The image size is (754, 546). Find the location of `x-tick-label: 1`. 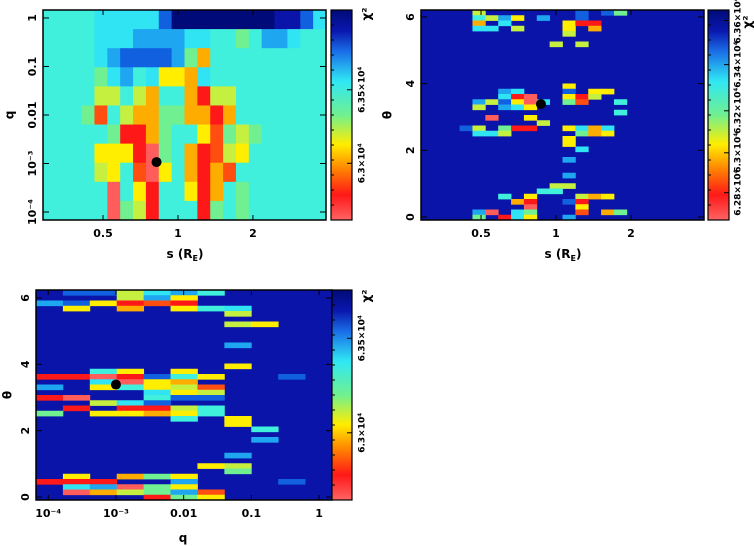

x-tick-label: 1 is located at coordinates (178, 233).